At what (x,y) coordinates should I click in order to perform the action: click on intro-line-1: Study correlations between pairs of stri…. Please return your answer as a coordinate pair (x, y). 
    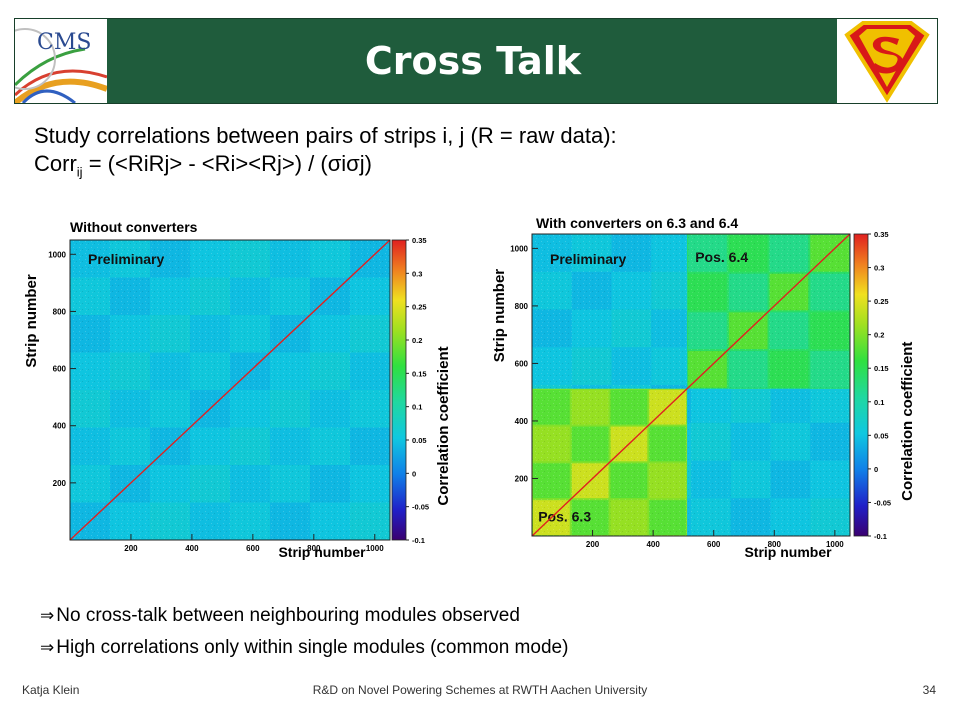
    Looking at the image, I should click on (325, 135).